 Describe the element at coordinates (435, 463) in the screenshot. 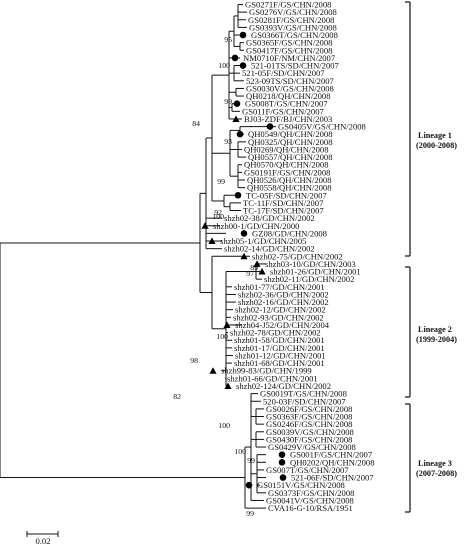

I see `lineage-name: Lineage 3` at that location.